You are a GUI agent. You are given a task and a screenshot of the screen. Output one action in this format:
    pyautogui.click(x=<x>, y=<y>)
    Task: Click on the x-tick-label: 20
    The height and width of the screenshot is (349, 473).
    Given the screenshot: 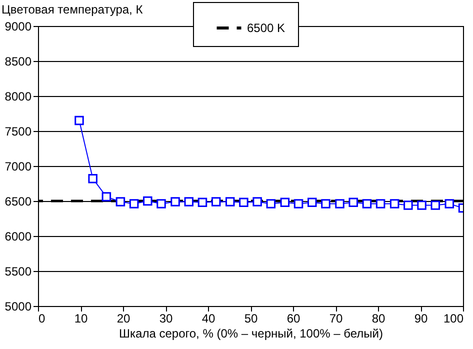 What is the action you would take?
    pyautogui.click(x=123, y=319)
    